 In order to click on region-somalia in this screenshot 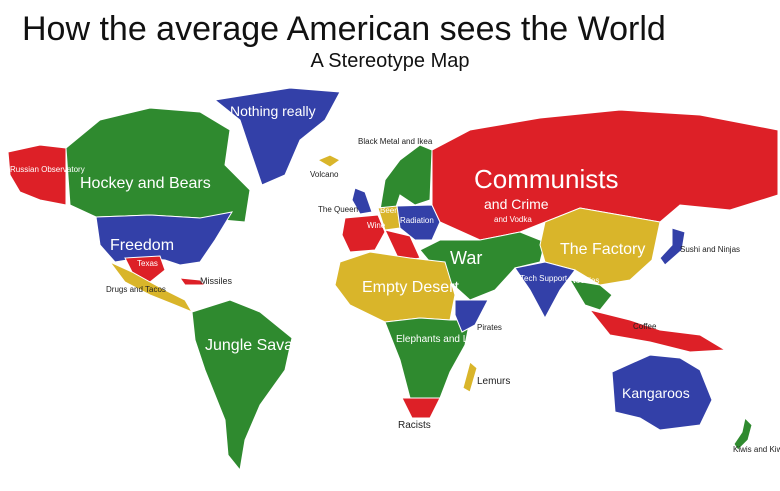, I will do `click(471, 316)`.